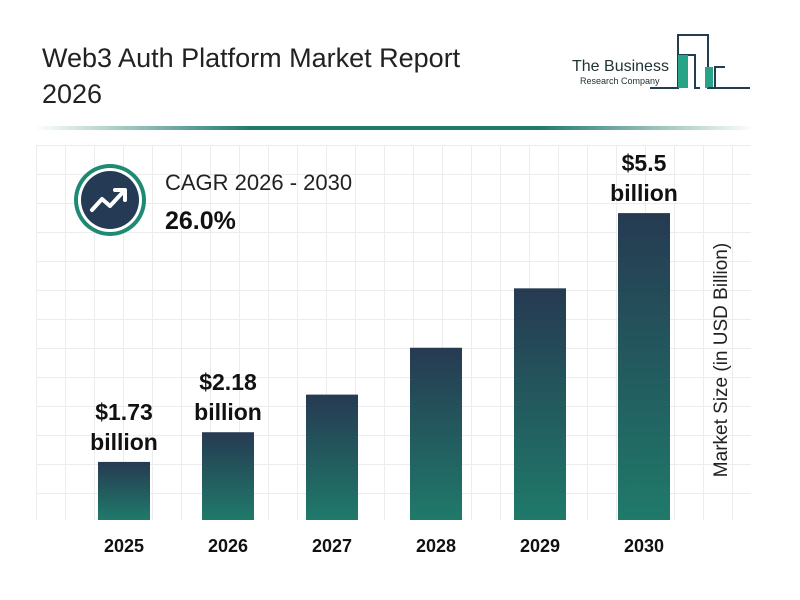  What do you see at coordinates (110, 200) in the screenshot?
I see `trend-up-arrow-icon` at bounding box center [110, 200].